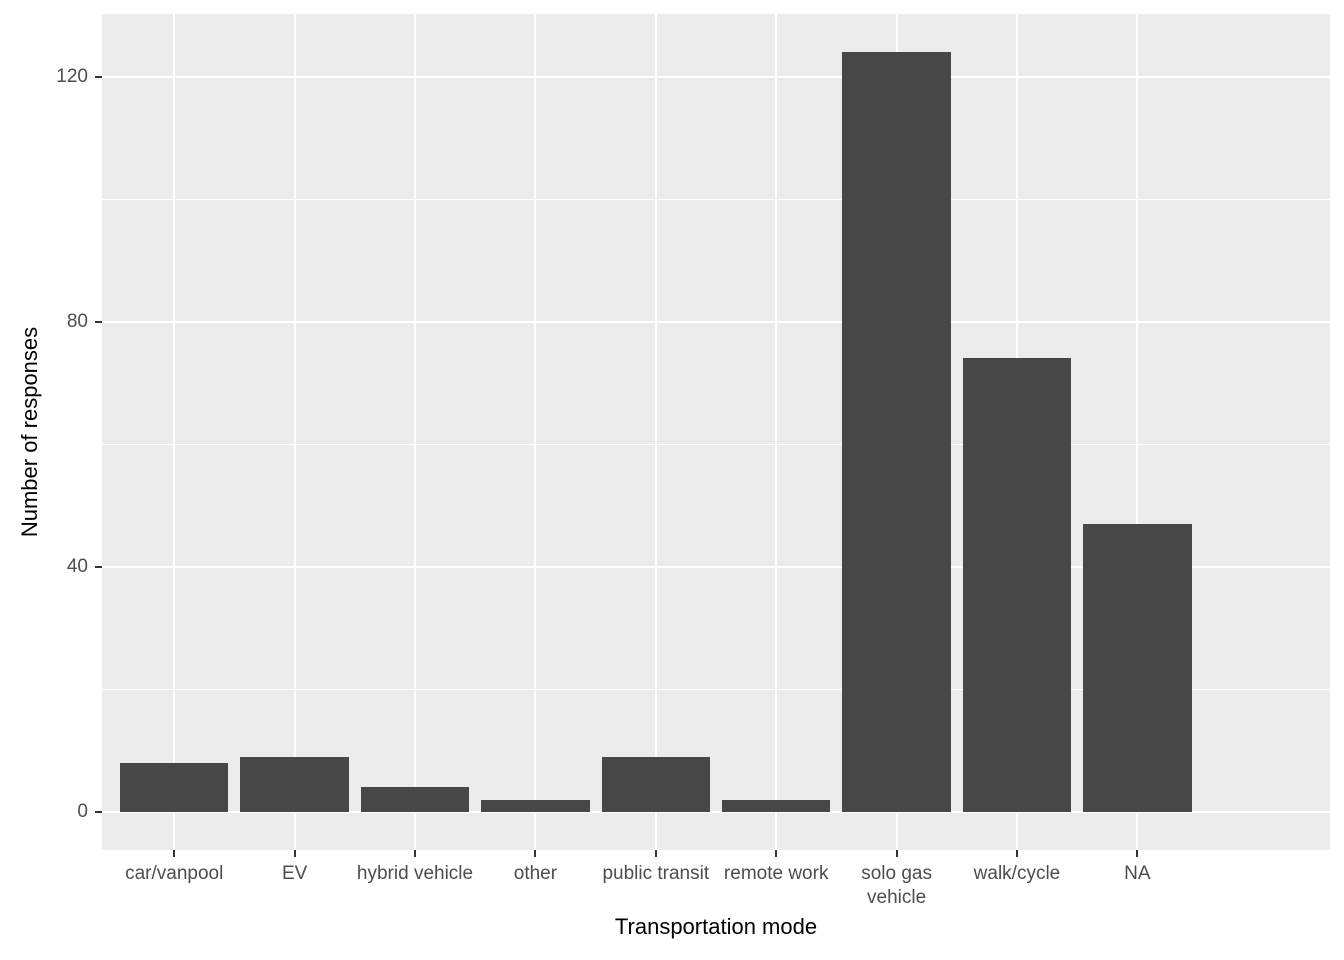 The image size is (1344, 960). I want to click on y-tick-label: 120, so click(72, 76).